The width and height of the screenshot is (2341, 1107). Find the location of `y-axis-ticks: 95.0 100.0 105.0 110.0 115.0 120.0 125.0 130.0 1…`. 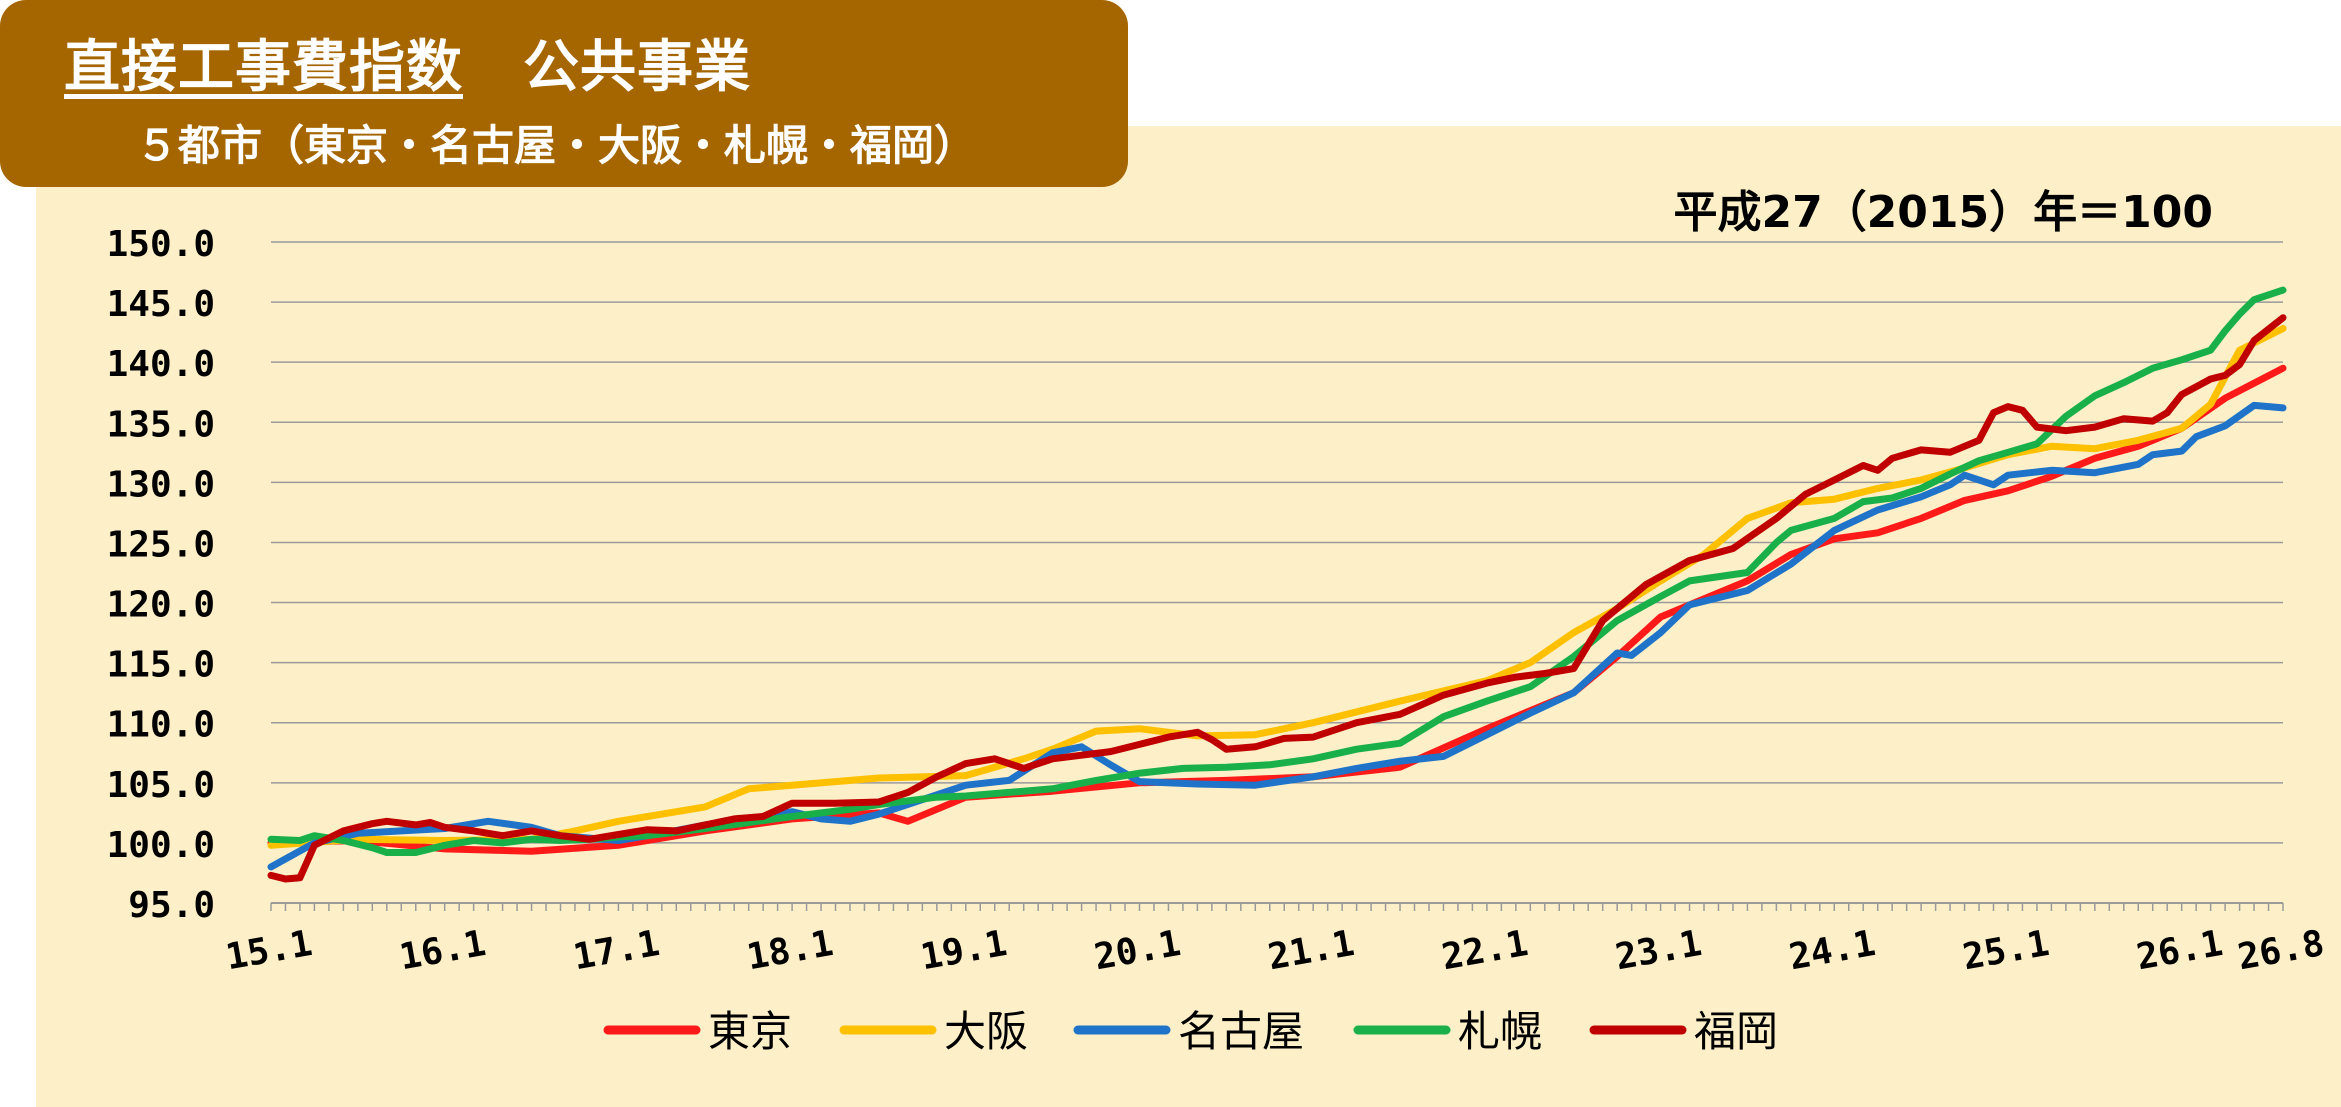

y-axis-ticks: 95.0 100.0 105.0 110.0 115.0 120.0 125.0 130.0 1… is located at coordinates (161, 575).